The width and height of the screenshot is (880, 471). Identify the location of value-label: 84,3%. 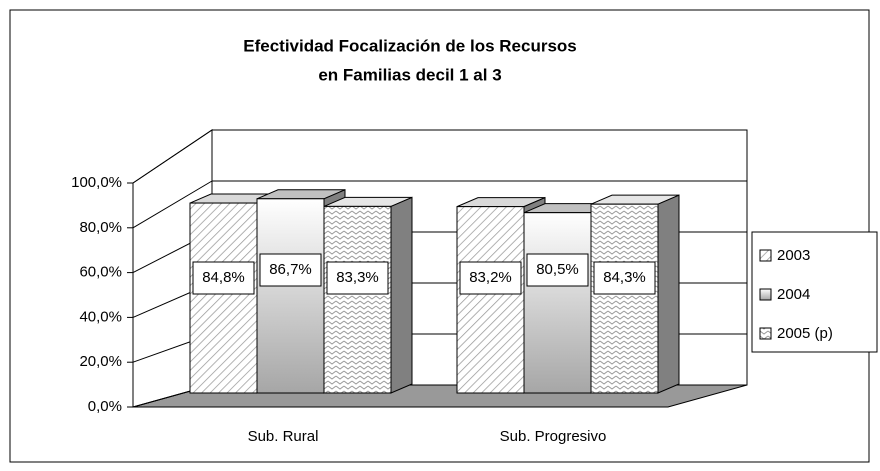
(624, 277).